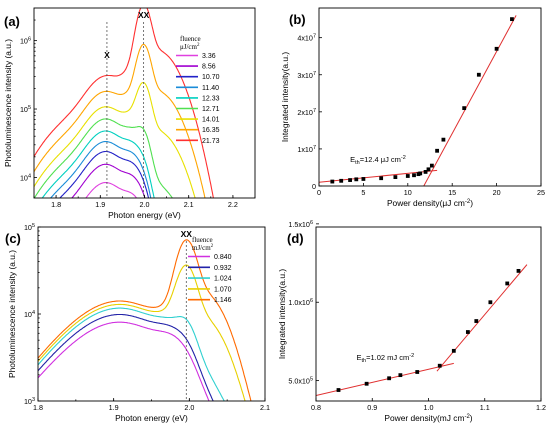 The width and height of the screenshot is (550, 439). I want to click on legend-label-8.56: 8.56, so click(209, 67).